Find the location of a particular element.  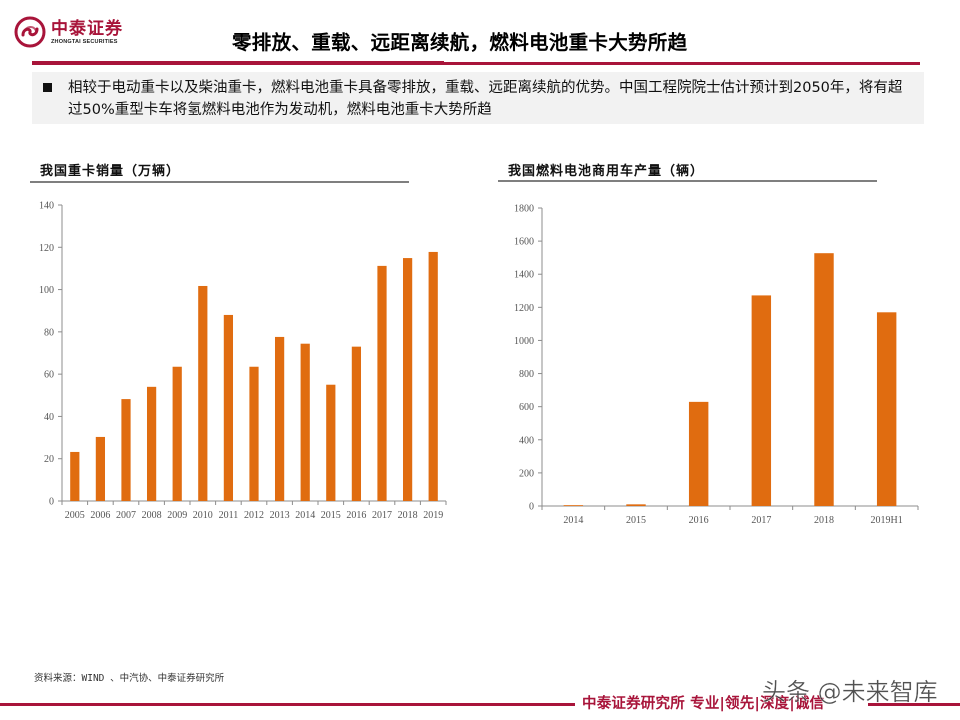

x-tick-label: 2011 is located at coordinates (229, 515).